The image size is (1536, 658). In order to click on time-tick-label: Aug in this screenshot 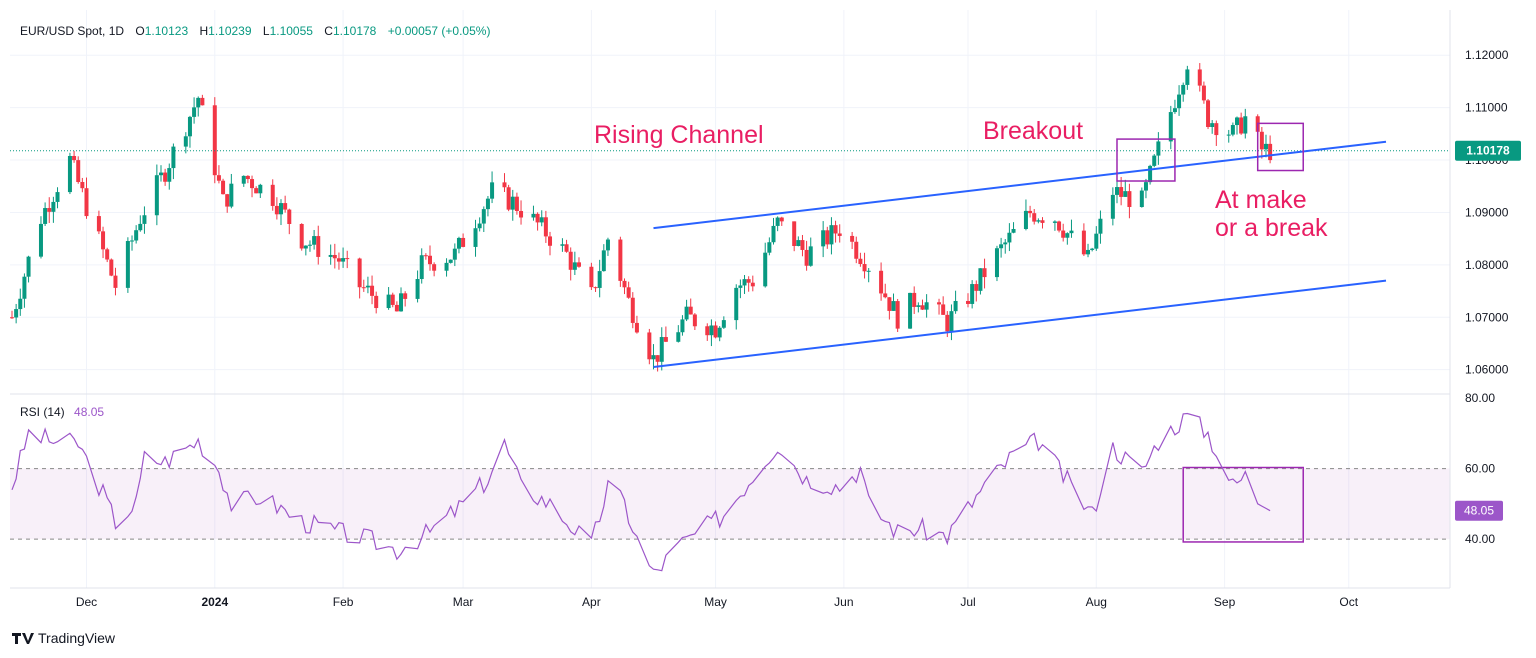, I will do `click(1096, 602)`.